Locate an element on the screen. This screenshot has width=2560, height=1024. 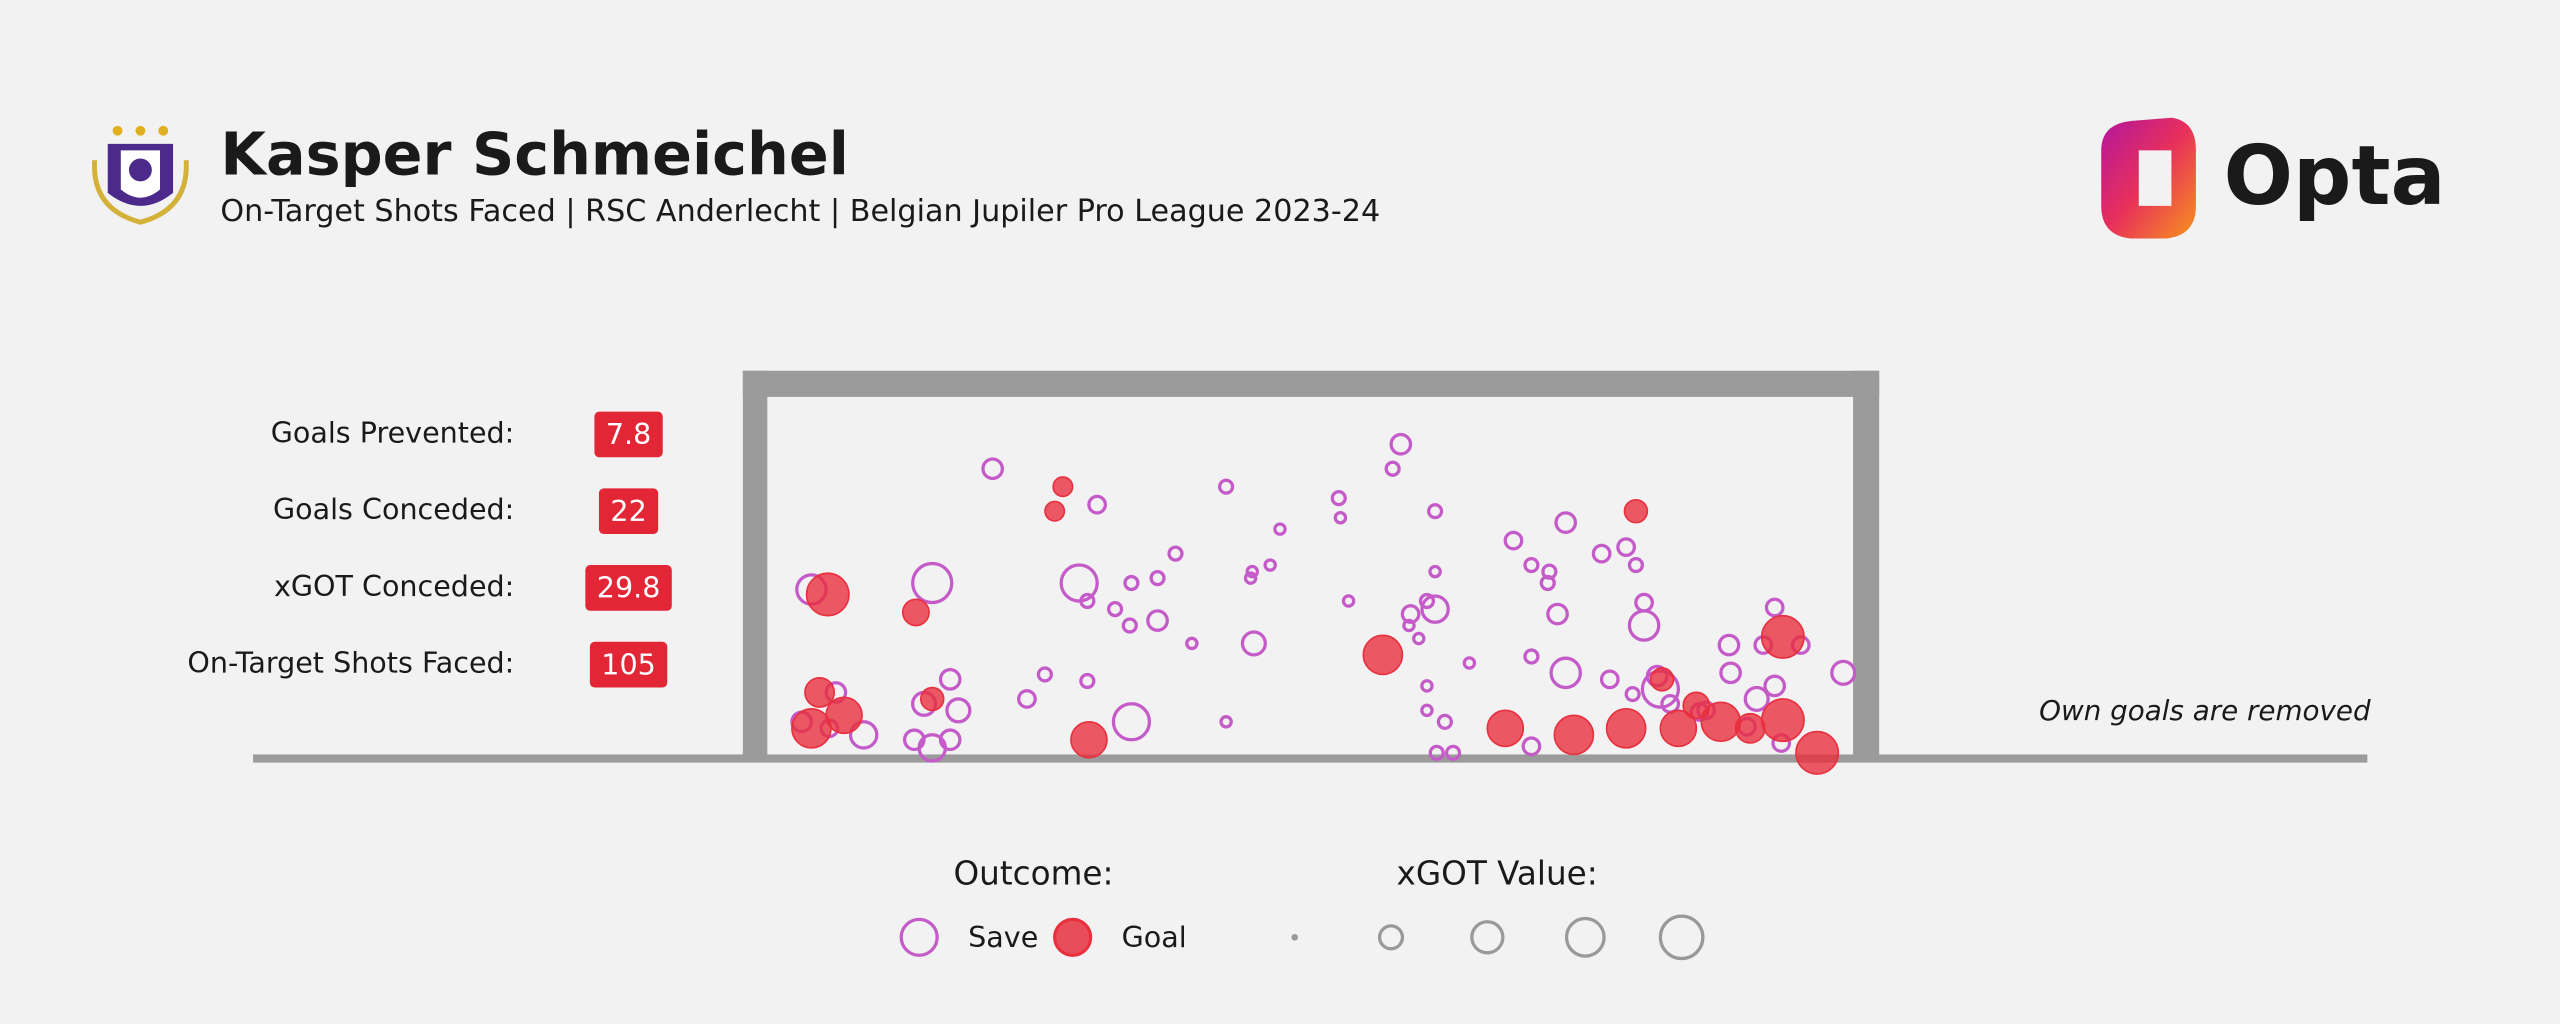
stat-value: 29.8 is located at coordinates (629, 588).